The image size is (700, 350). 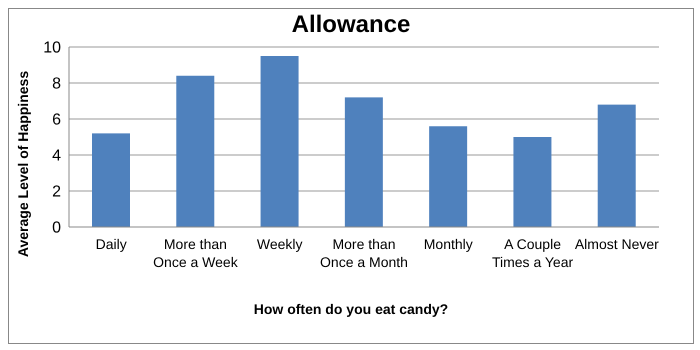 What do you see at coordinates (448, 244) in the screenshot?
I see `x-tick-label: Monthly` at bounding box center [448, 244].